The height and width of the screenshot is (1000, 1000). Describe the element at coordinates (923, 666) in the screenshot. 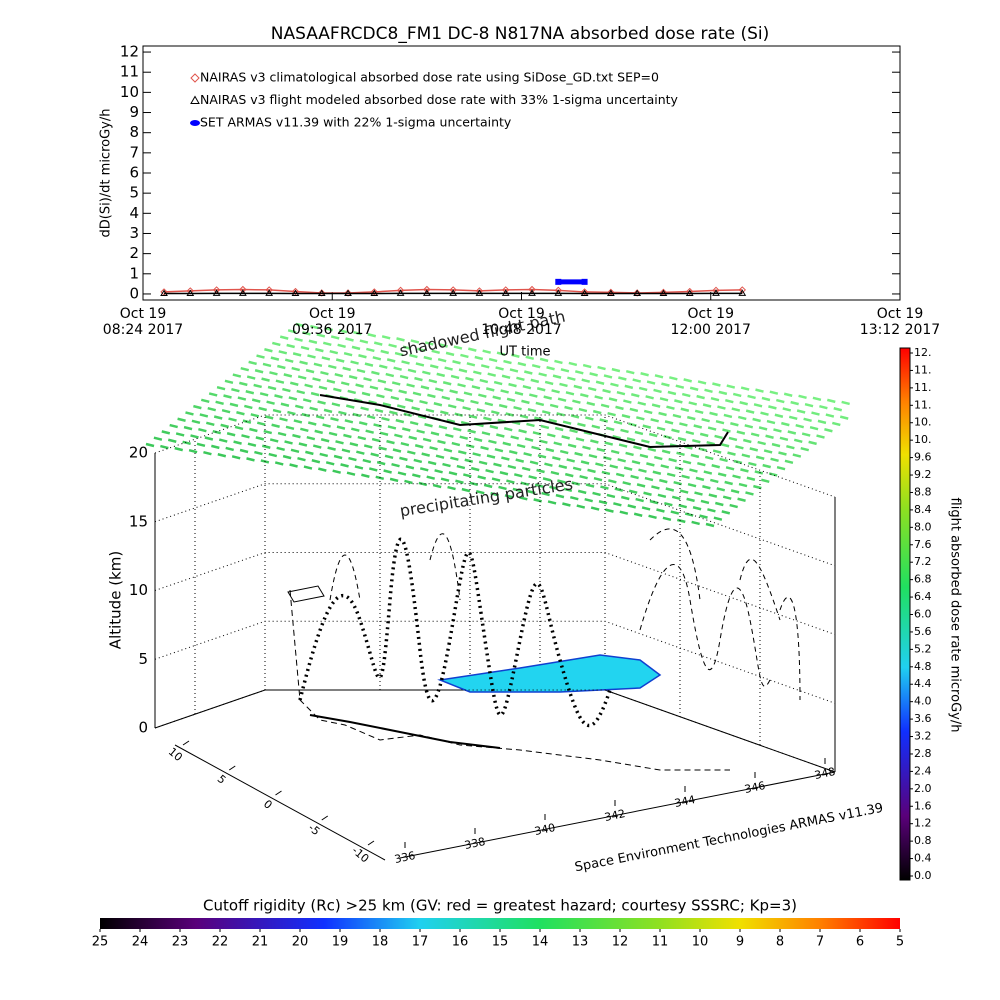

I see `colorbar-tick-label: 4.8` at that location.